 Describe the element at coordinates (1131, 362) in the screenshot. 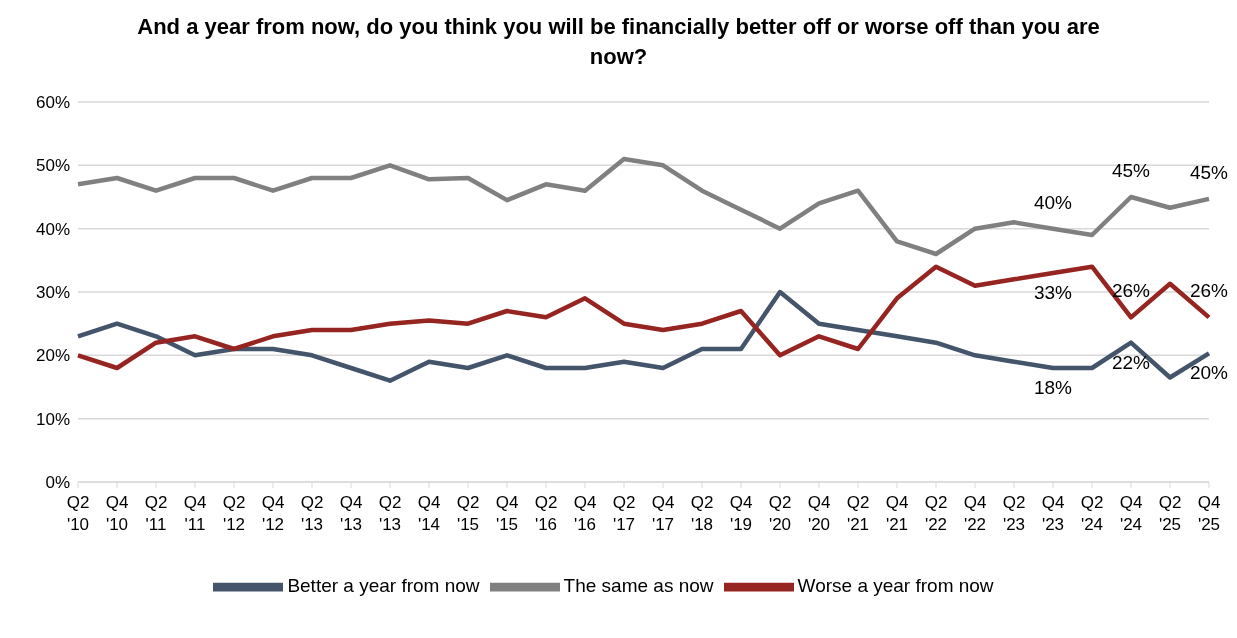

I see `data-label: 22%` at that location.